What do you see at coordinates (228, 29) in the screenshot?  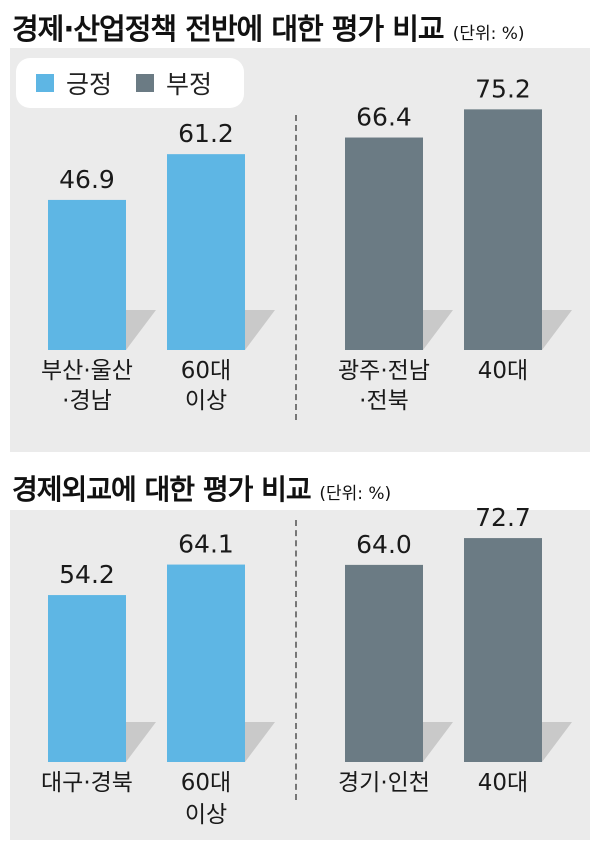 I see `chart-1-title-text: 경제·산업정책 전반에 대한 평가 비교` at bounding box center [228, 29].